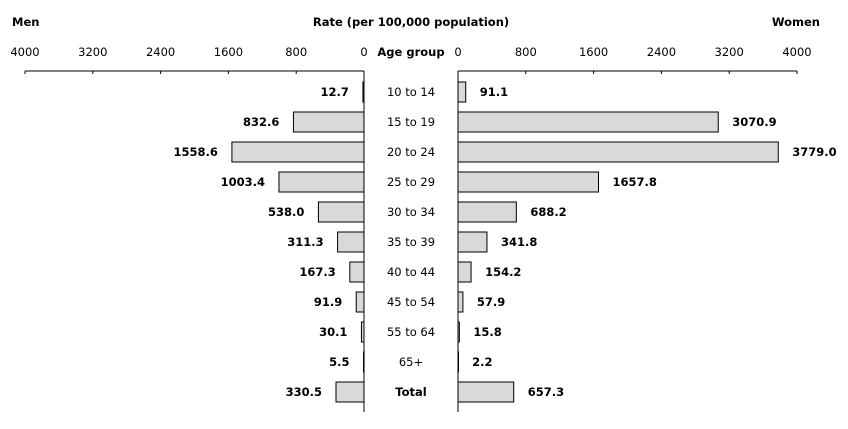 The image size is (848, 429). Describe the element at coordinates (634, 182) in the screenshot. I see `women-value-label: 1657.8` at that location.